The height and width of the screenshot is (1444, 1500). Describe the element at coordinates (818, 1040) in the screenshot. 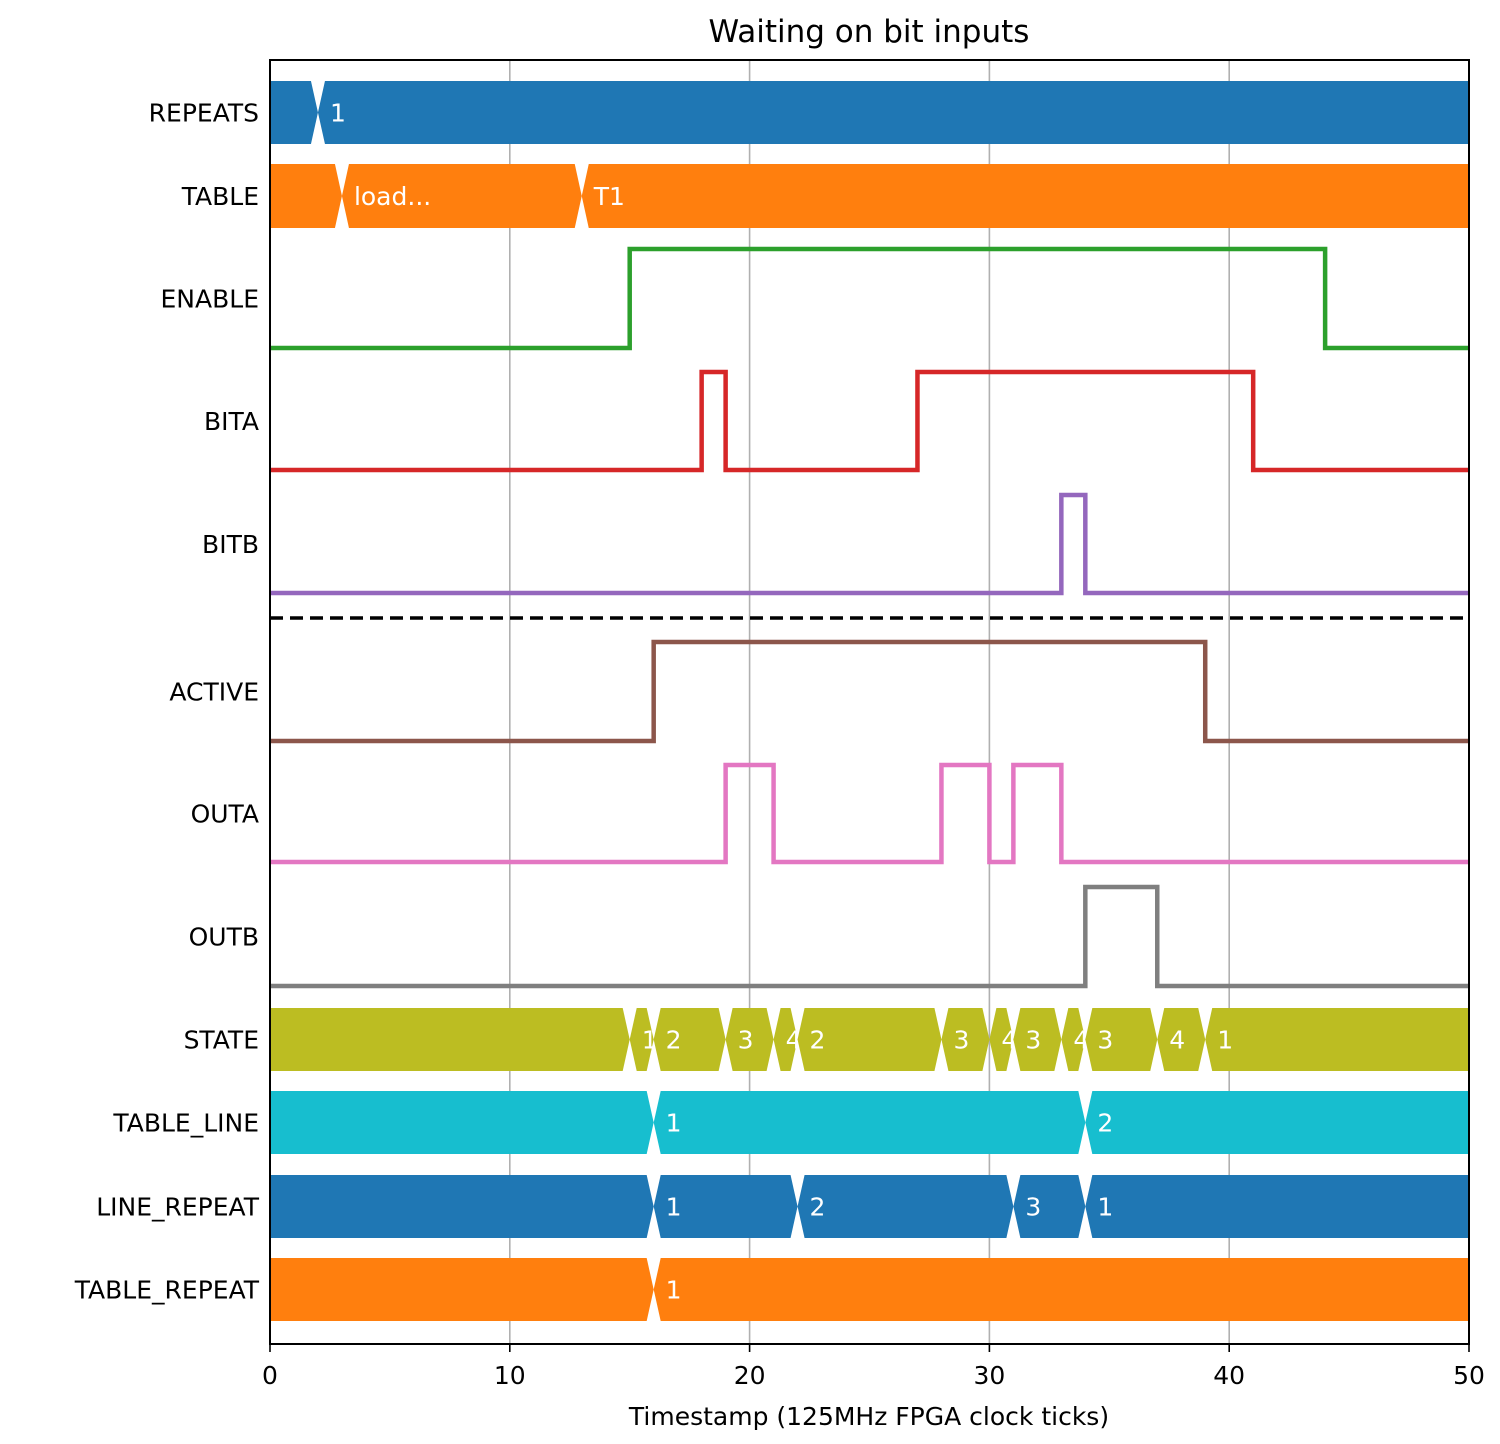

I see `bus-value-state-5: 2` at that location.